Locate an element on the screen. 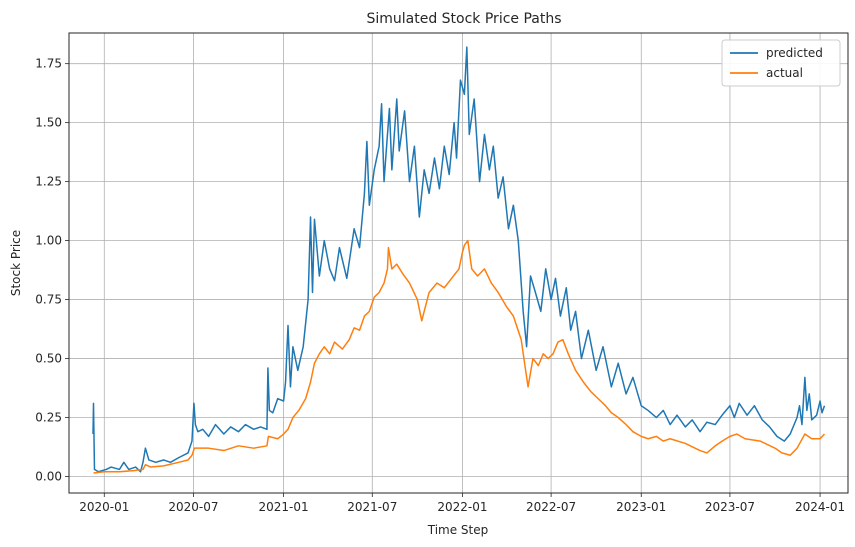 The width and height of the screenshot is (855, 547). x-tick-label: 2021-07 is located at coordinates (372, 507).